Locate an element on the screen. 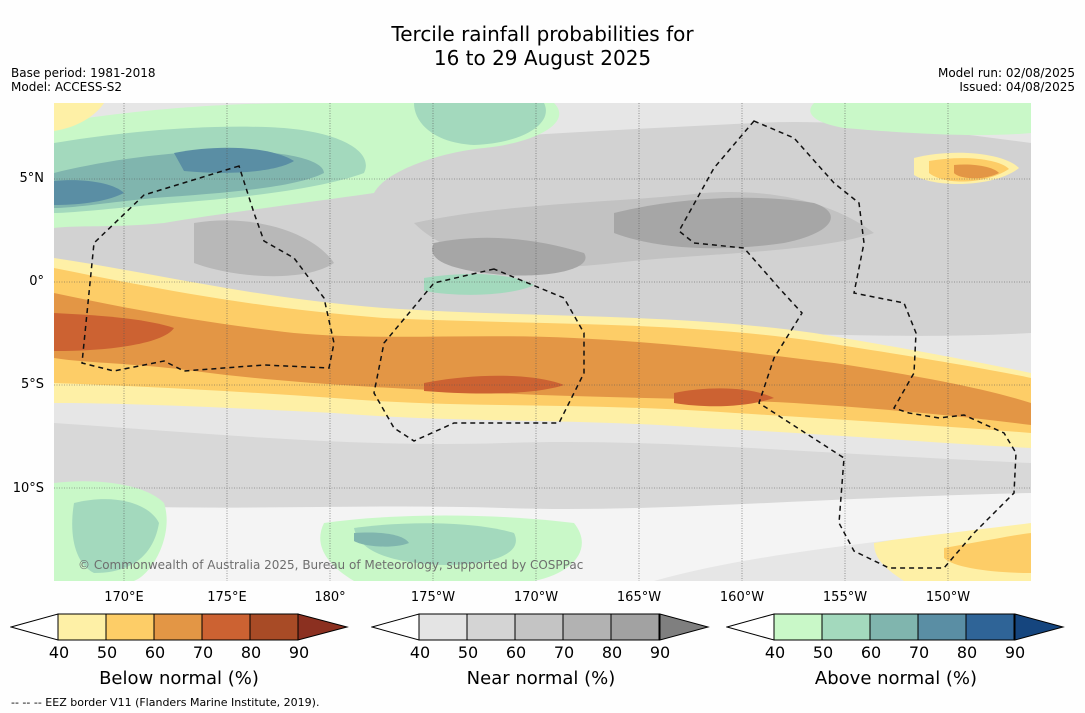 The width and height of the screenshot is (1085, 713). colorbar-below-swatches is located at coordinates (178, 627).